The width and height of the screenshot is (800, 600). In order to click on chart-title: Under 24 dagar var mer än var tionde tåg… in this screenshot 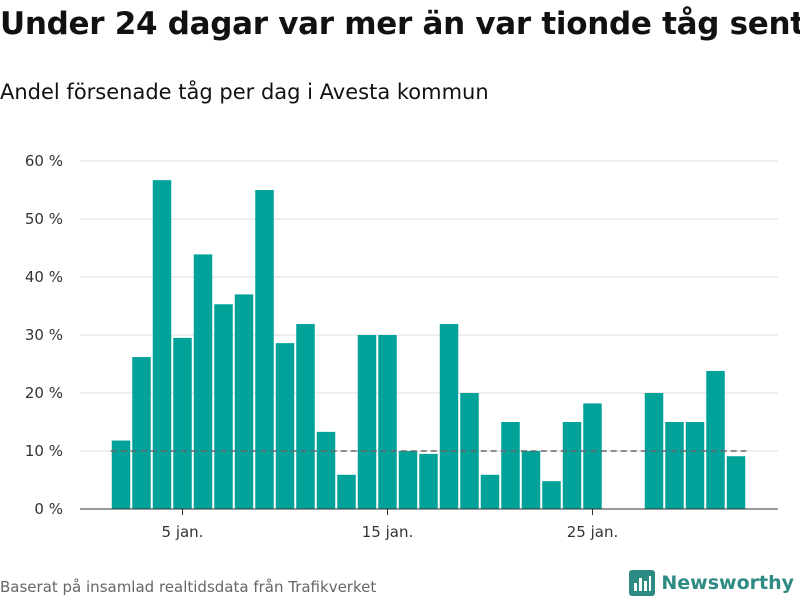, I will do `click(400, 24)`.